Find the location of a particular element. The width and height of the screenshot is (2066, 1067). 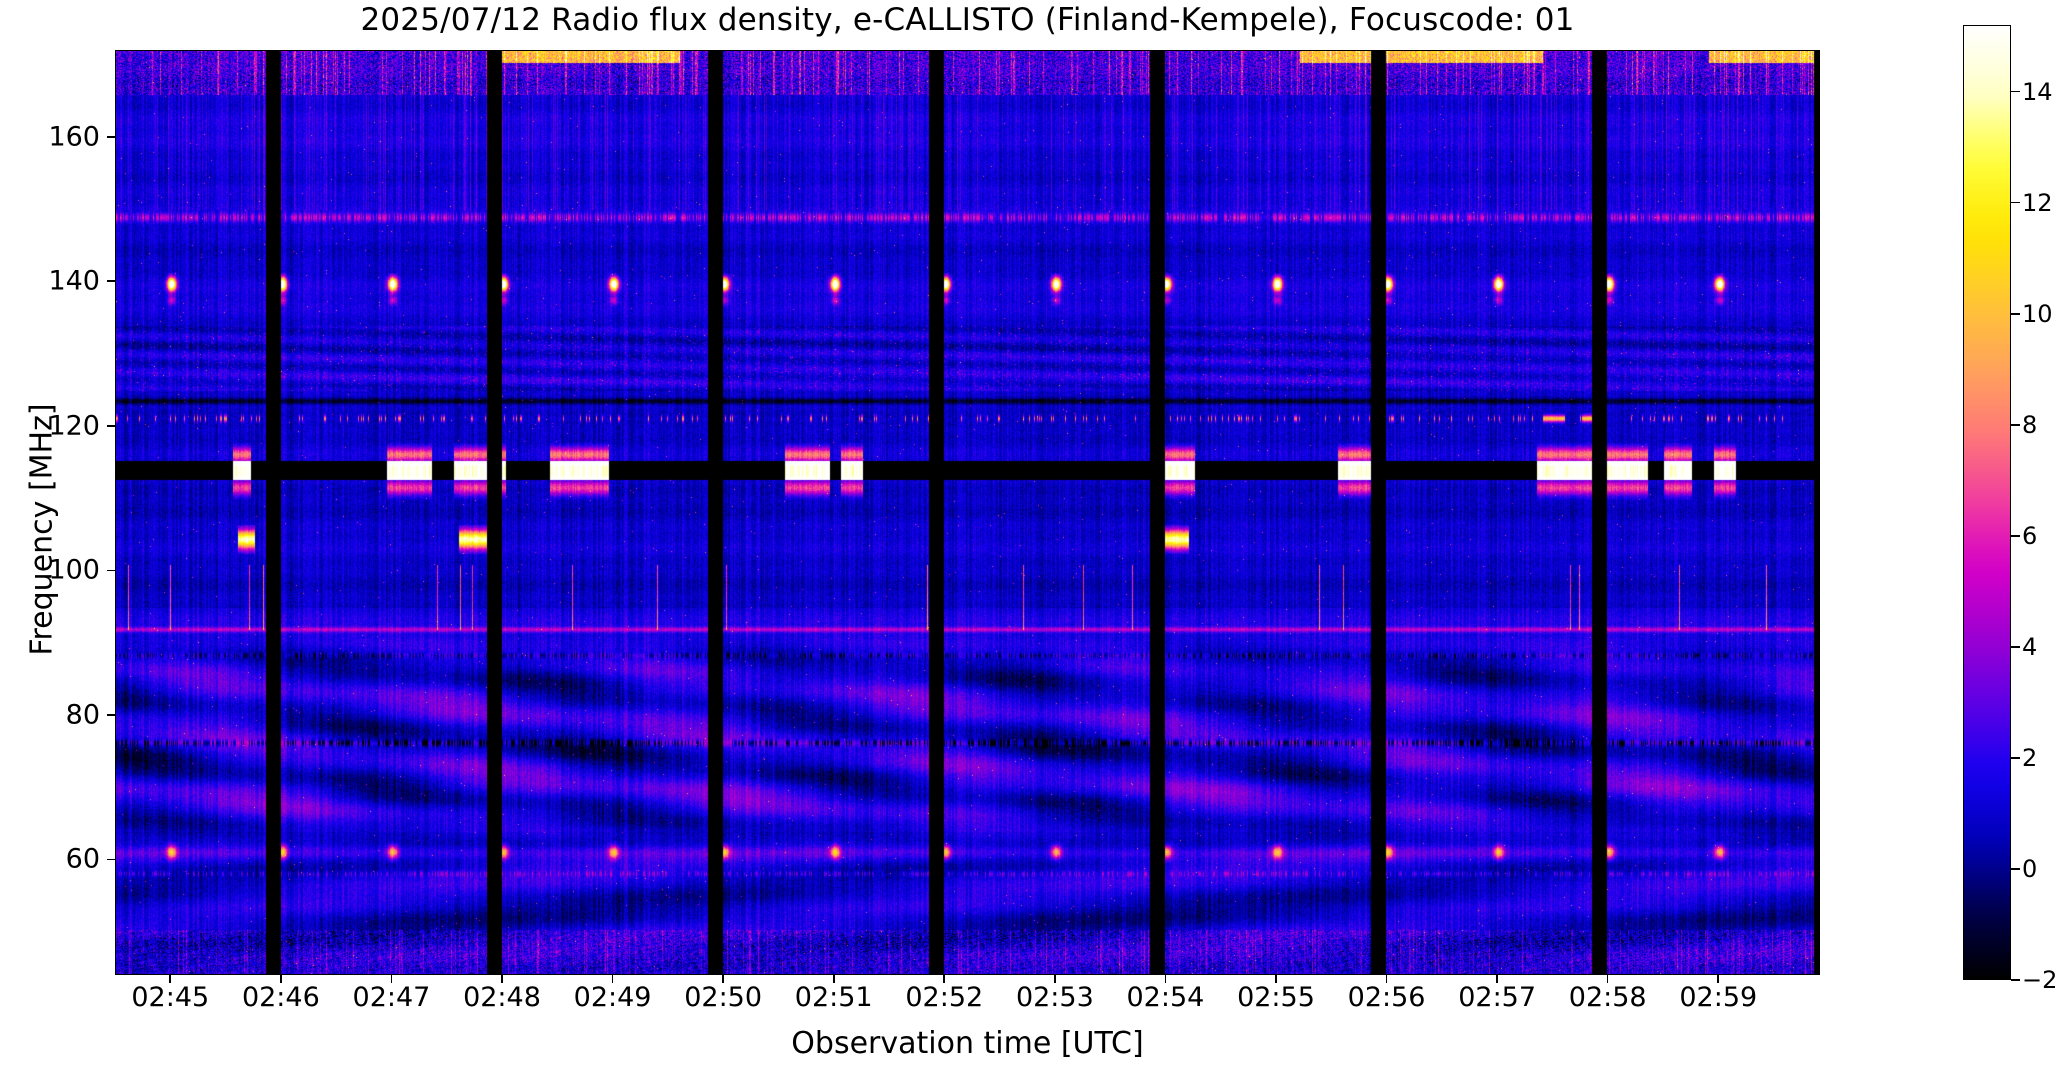

x-tick-label-02-55: 02:55 is located at coordinates (1276, 997).